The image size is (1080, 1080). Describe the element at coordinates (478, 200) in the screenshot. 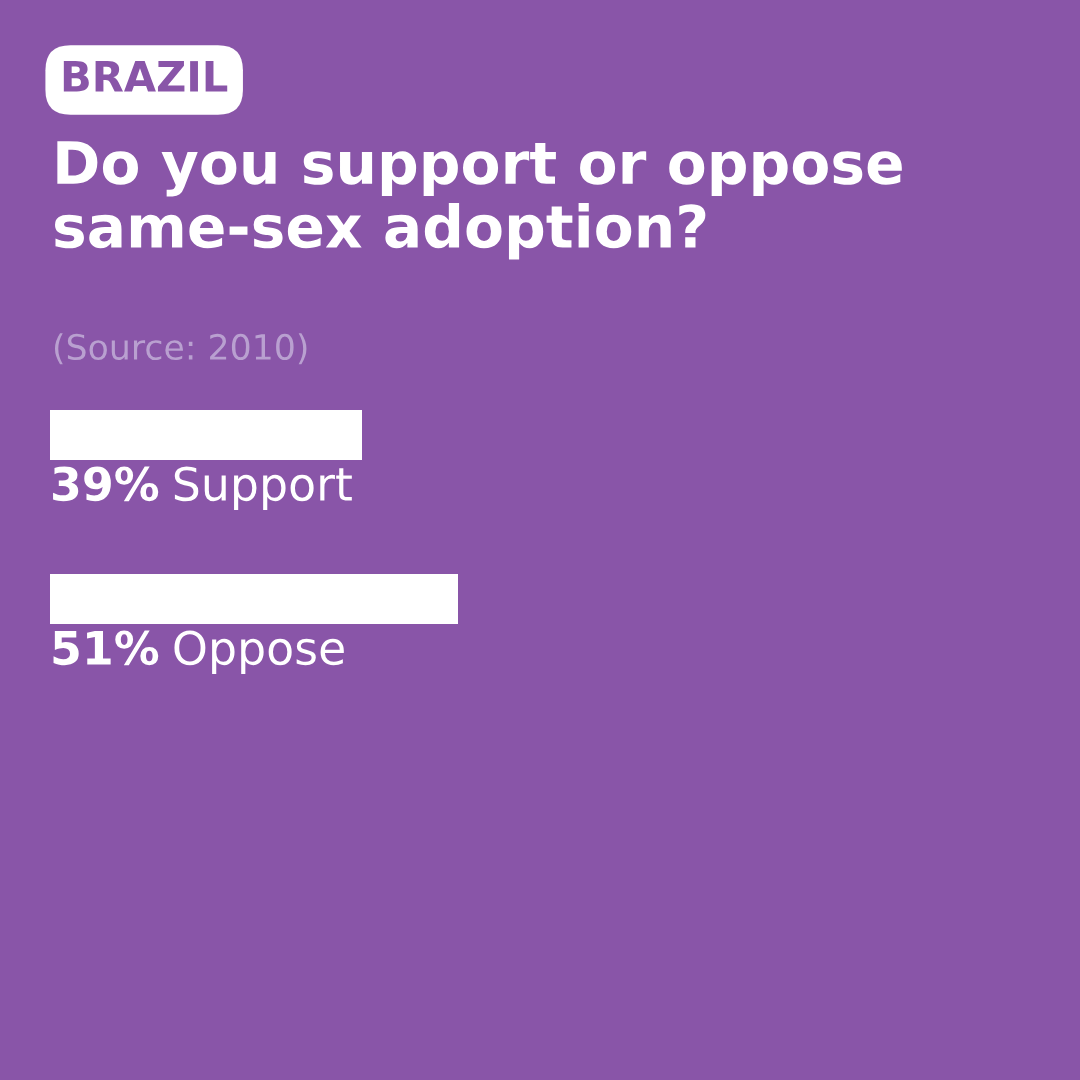

I see `chart-title: Do you support or oppose same-sex adoption?` at that location.